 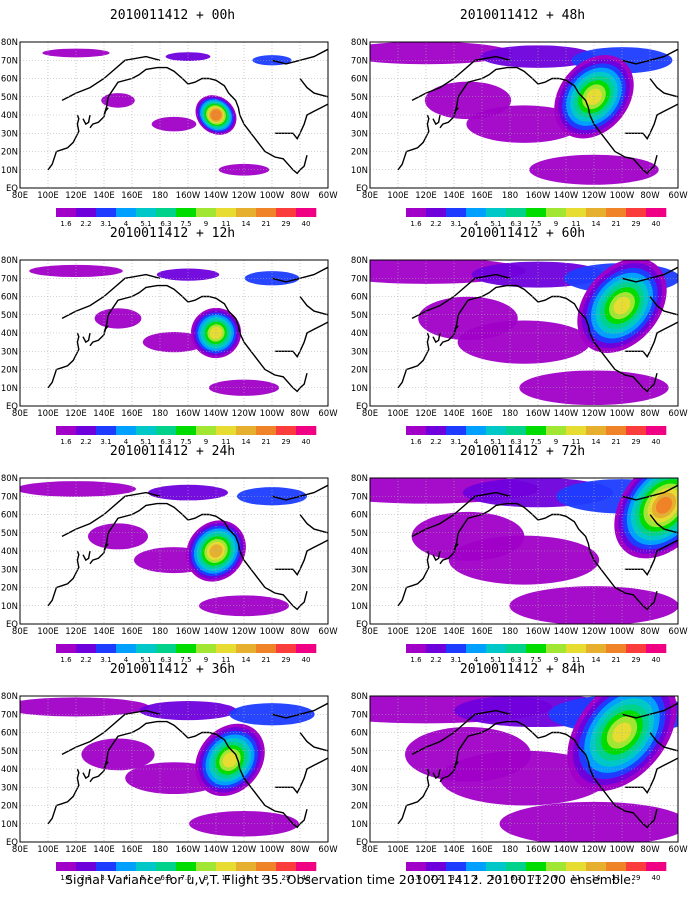 I want to click on colorbar-label: 5.1, so click(x=495, y=224).